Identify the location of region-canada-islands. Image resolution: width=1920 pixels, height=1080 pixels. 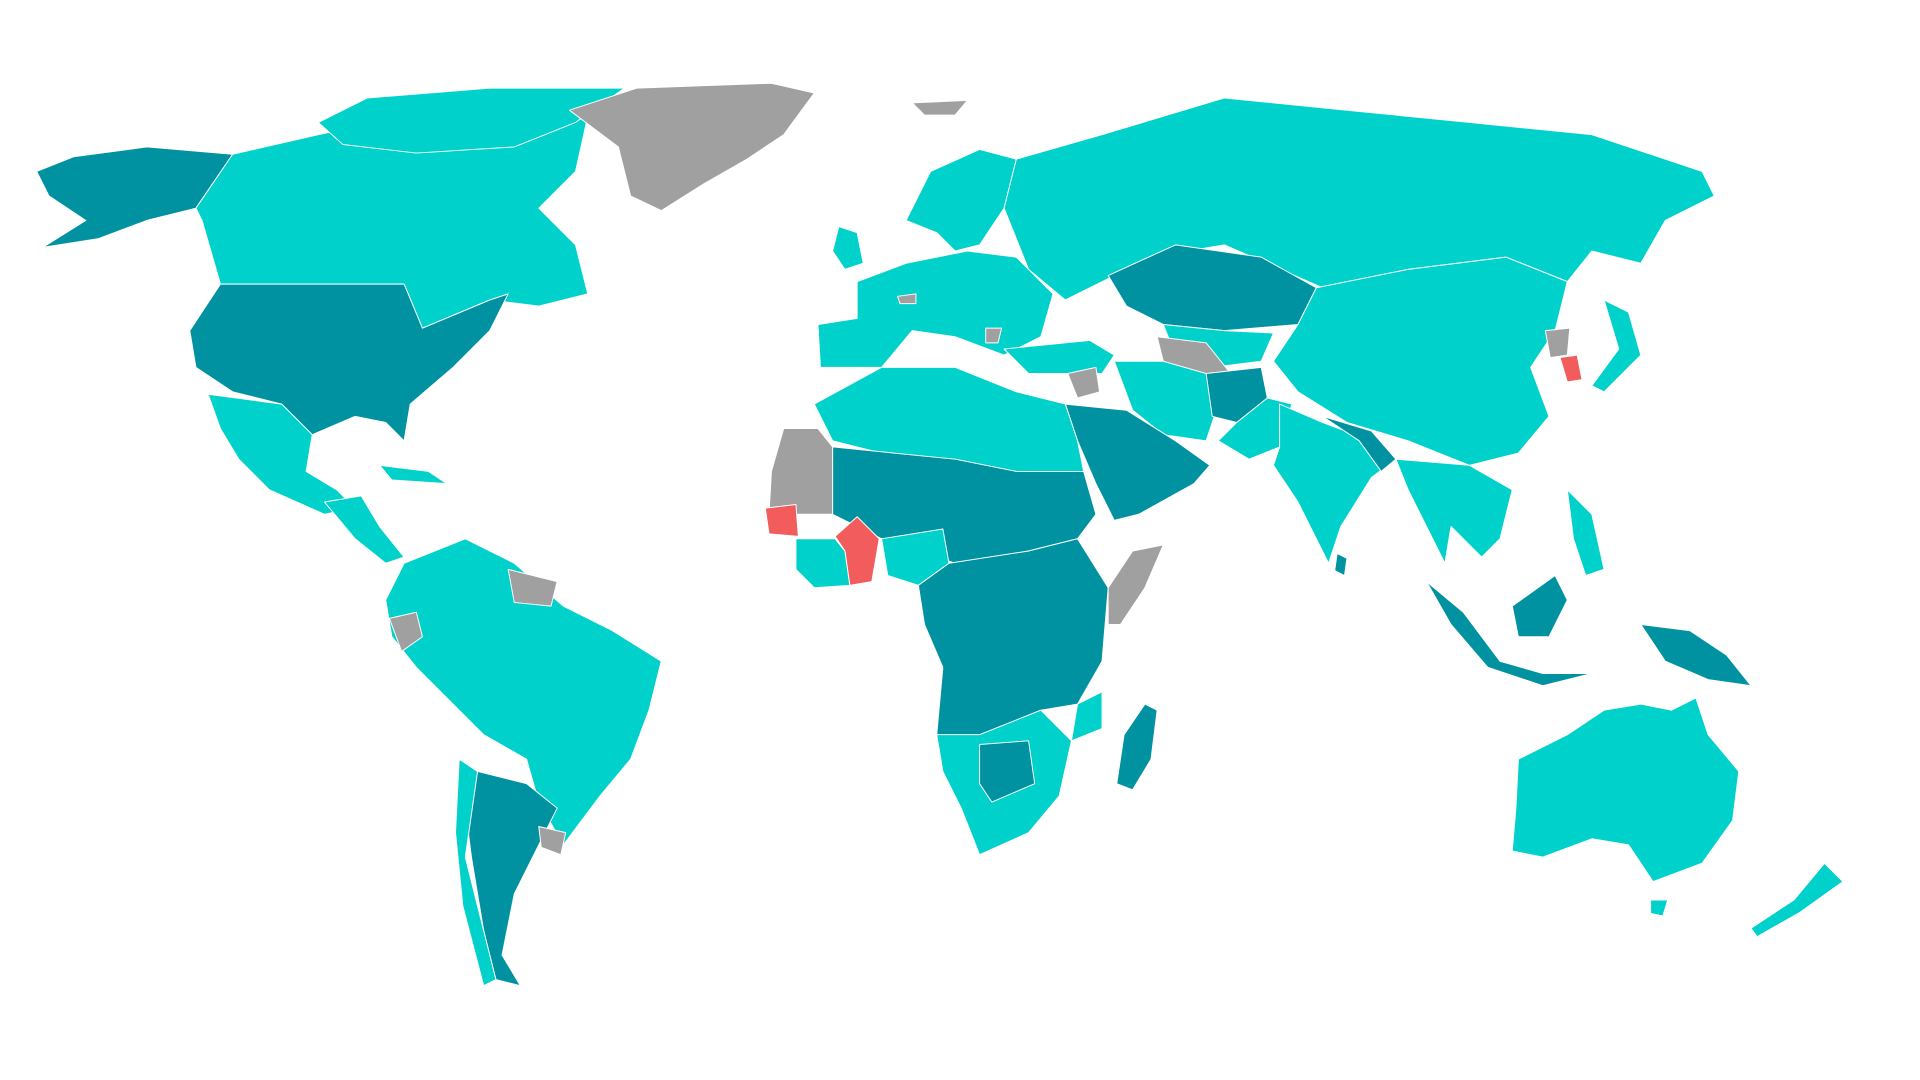
(471, 120).